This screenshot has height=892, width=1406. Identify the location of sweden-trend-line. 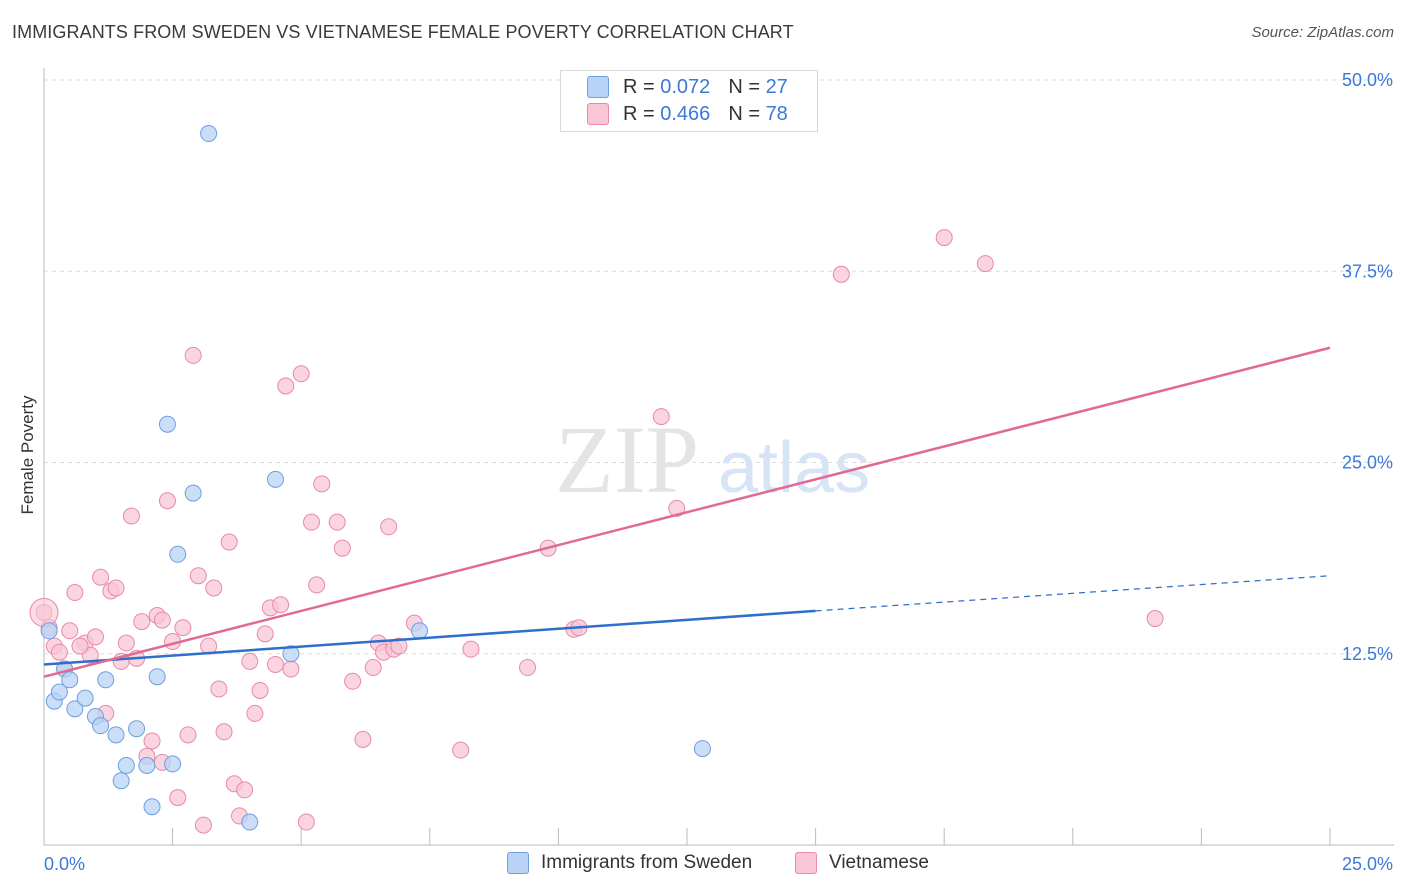
(429, 637).